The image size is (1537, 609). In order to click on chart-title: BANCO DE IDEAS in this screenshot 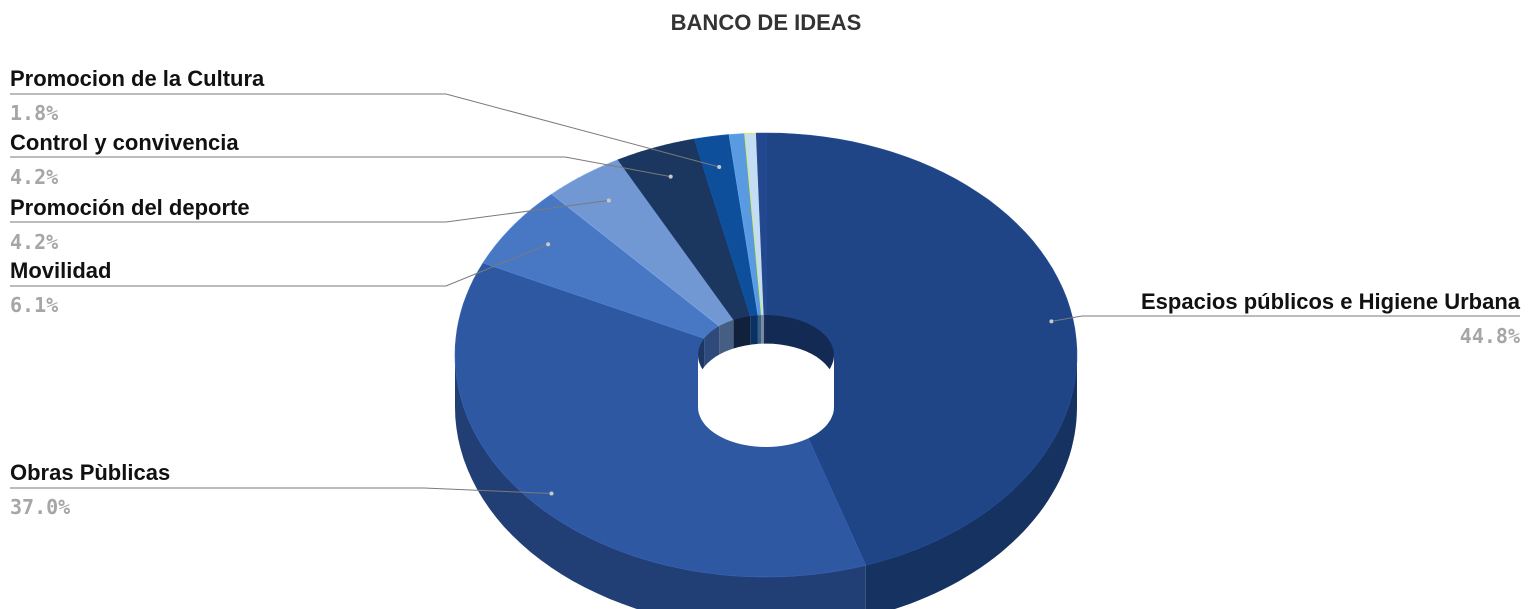, I will do `click(766, 22)`.